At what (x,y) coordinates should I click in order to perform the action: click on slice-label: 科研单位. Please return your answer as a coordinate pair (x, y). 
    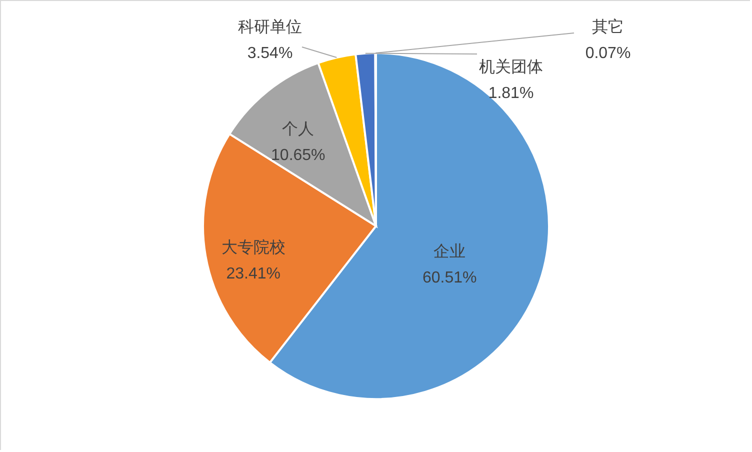
    Looking at the image, I should click on (270, 27).